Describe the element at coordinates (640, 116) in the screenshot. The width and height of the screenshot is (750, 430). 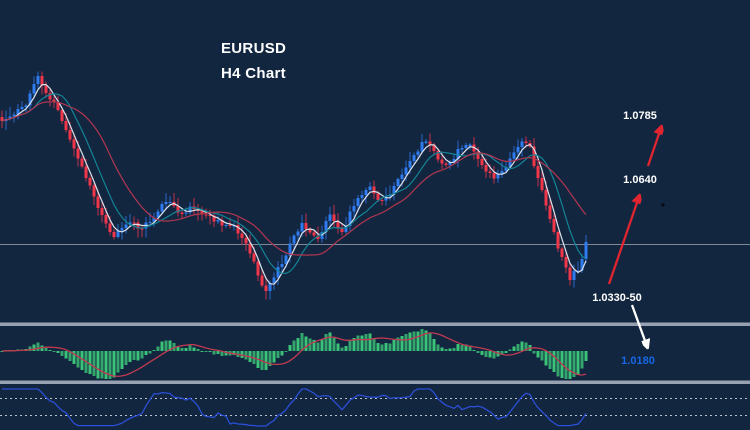
I see `price-level-label-10785: 1.0785` at that location.